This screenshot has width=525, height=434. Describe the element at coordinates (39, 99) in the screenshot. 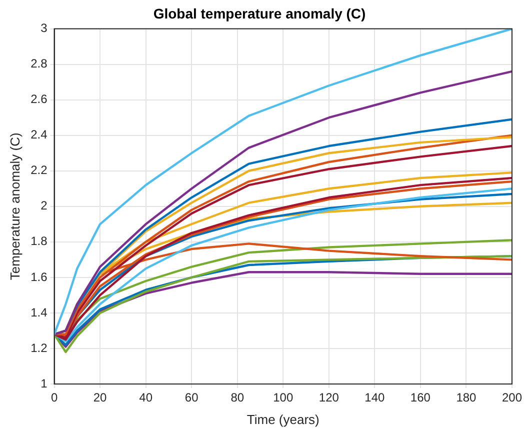

I see `y-tick-label: 2.6` at that location.